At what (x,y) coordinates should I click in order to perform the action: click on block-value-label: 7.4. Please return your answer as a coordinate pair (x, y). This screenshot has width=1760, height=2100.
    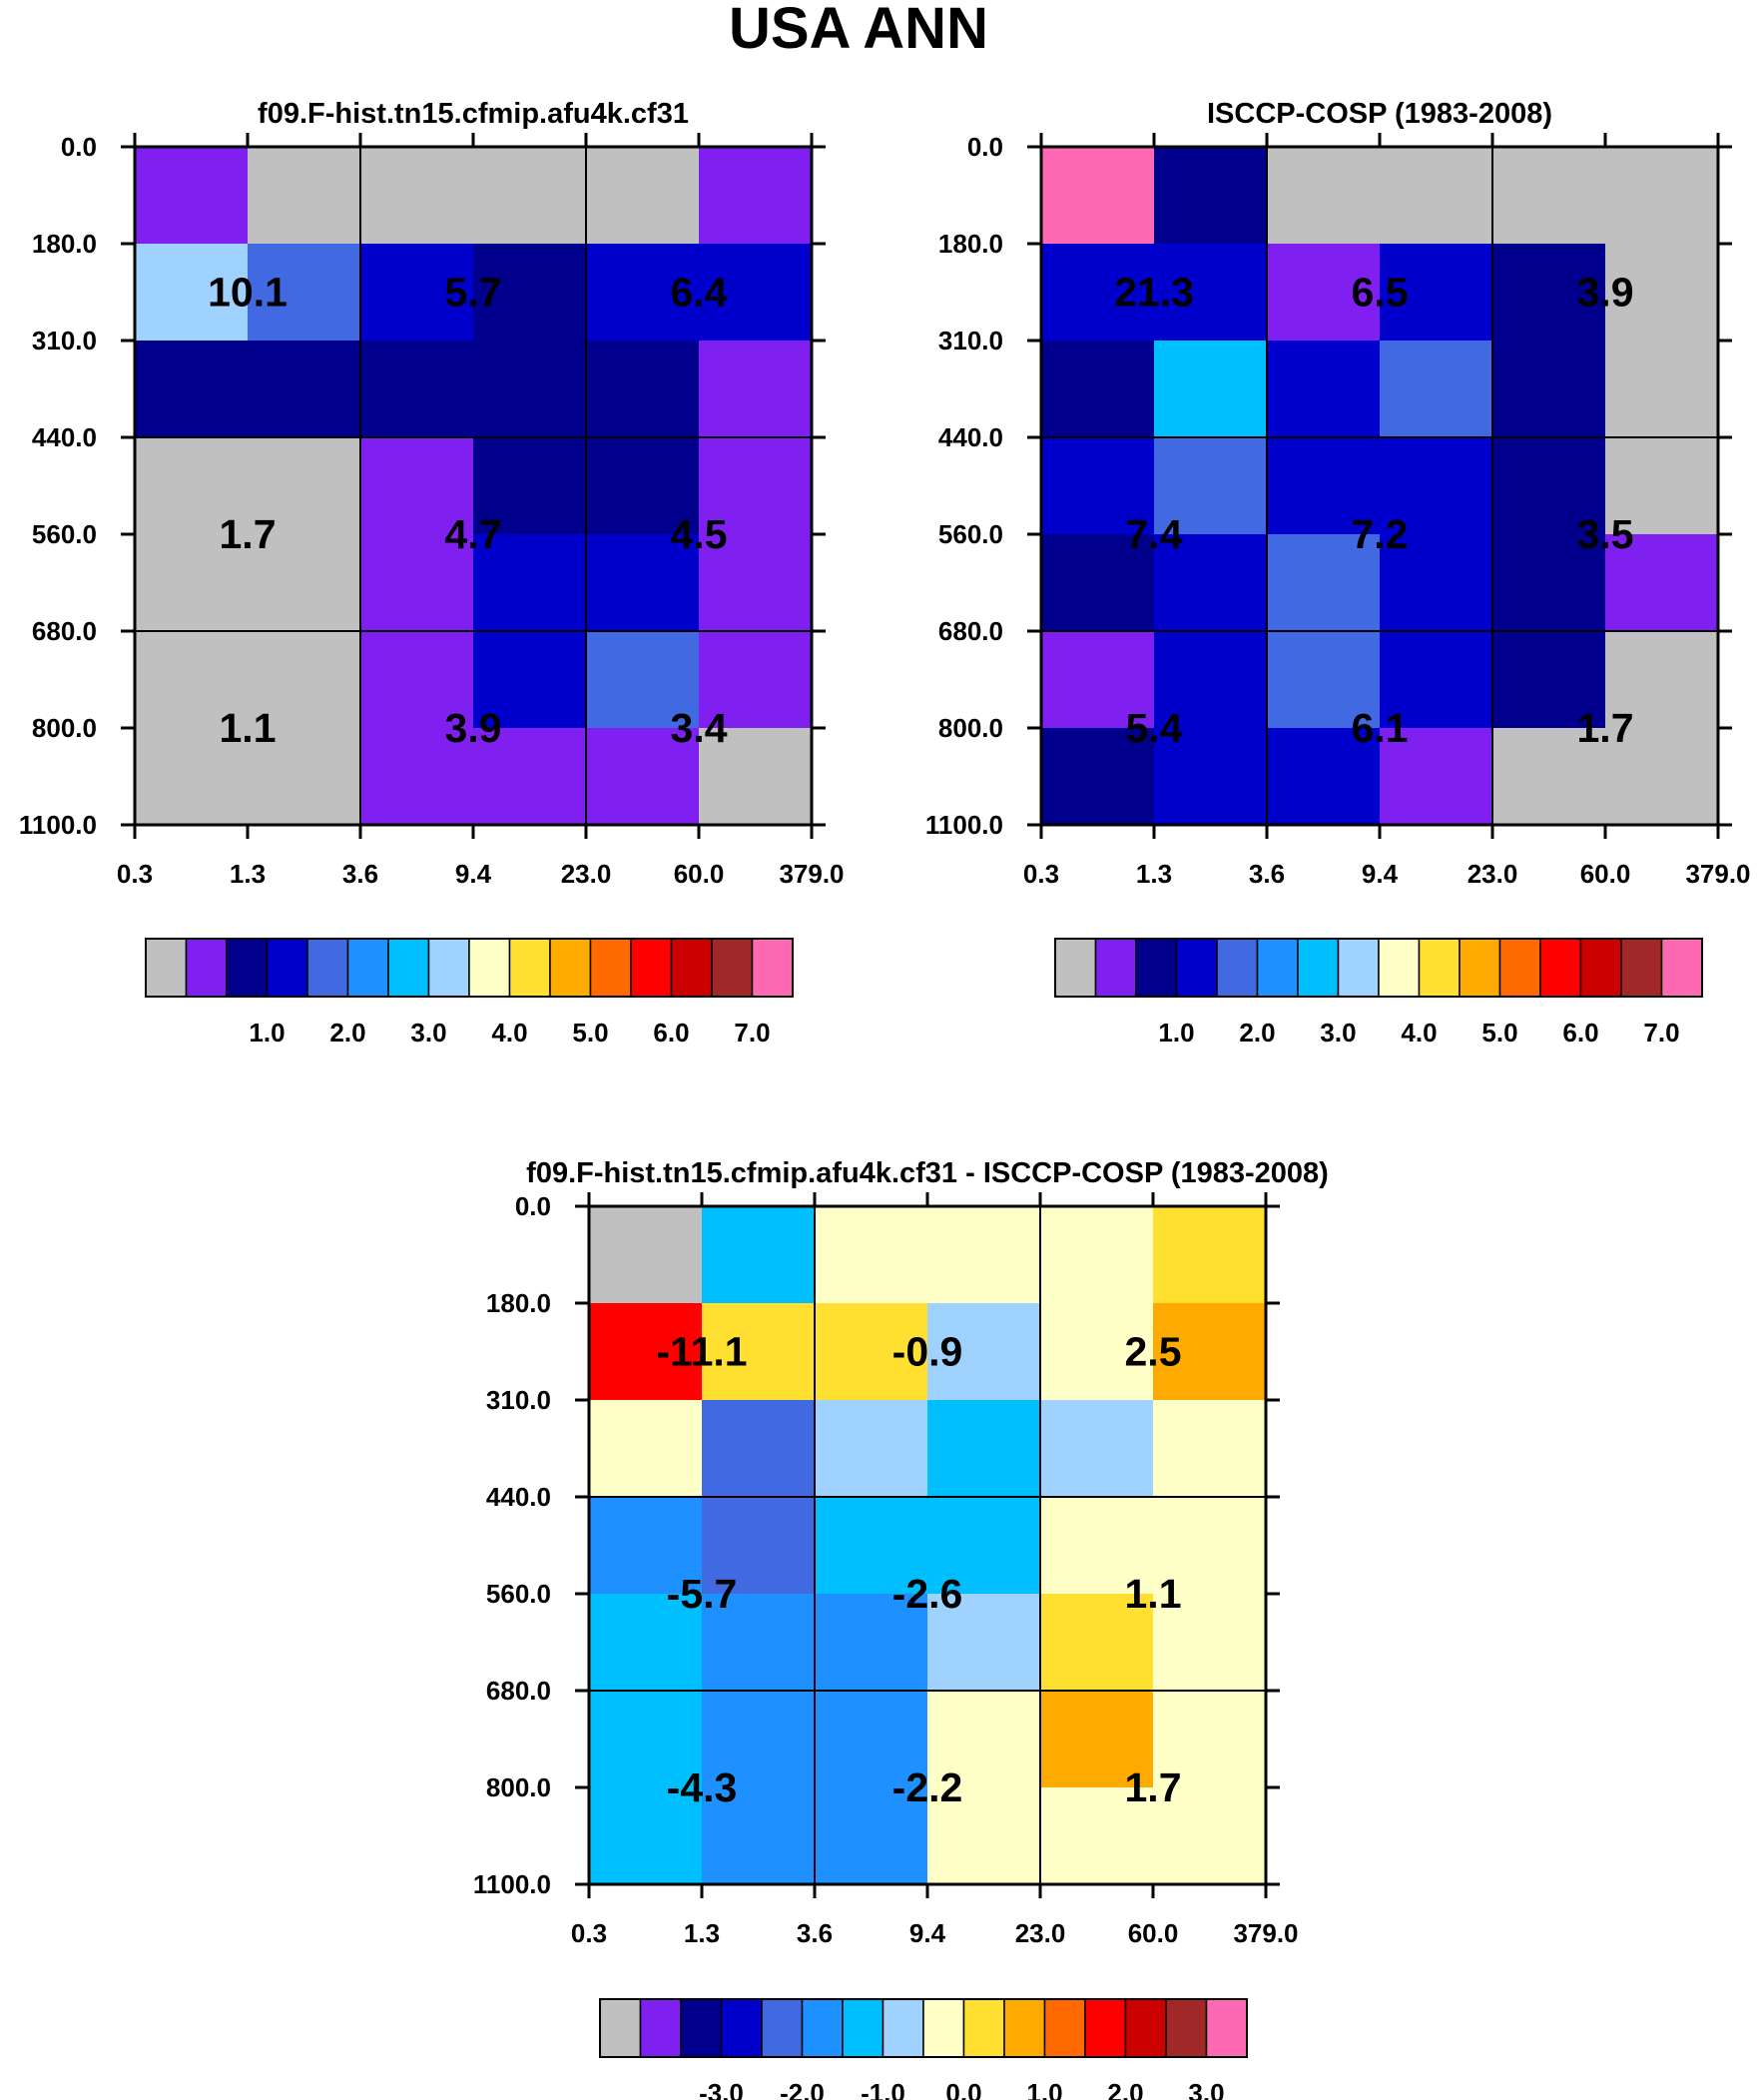
    Looking at the image, I should click on (1154, 534).